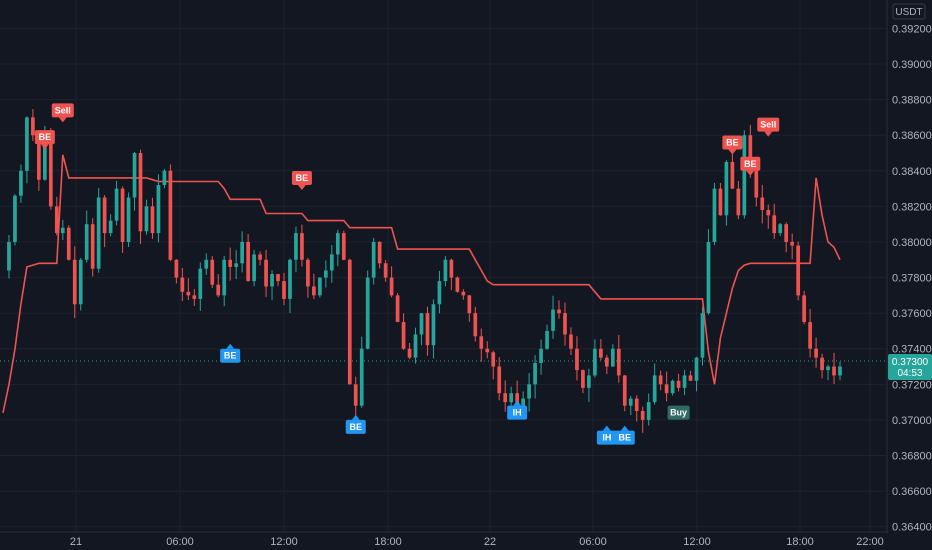 The image size is (932, 550). What do you see at coordinates (912, 243) in the screenshot?
I see `price-tick-label: 0.38000` at bounding box center [912, 243].